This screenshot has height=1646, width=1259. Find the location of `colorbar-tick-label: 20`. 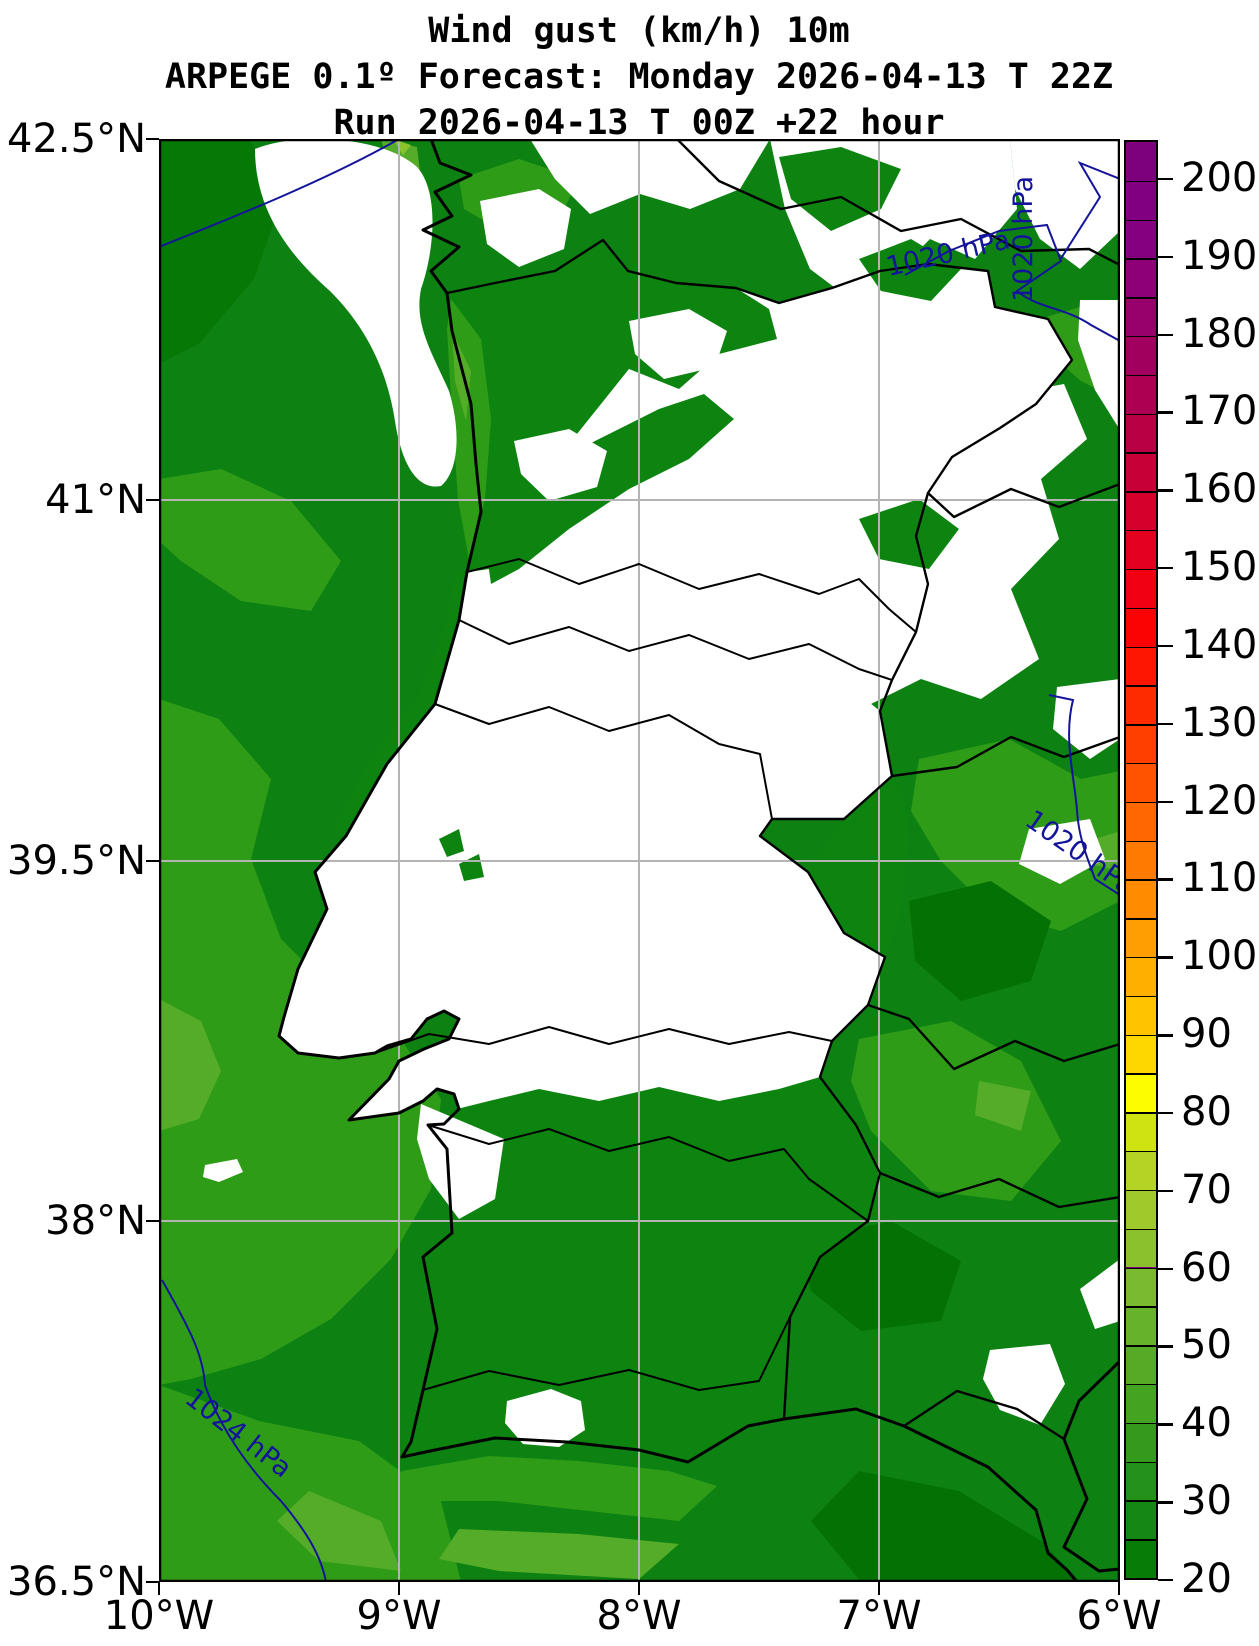

colorbar-tick-label: 20 is located at coordinates (1206, 1579).